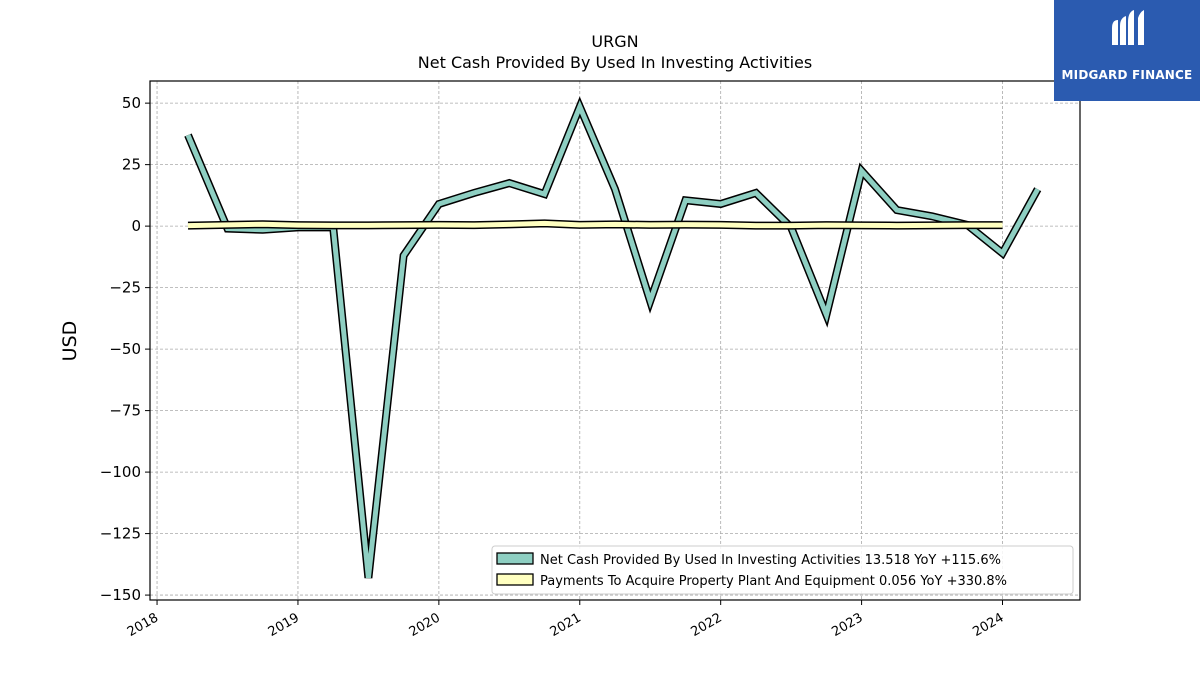 This screenshot has height=675, width=1200. What do you see at coordinates (847, 625) in the screenshot?
I see `x-tick-label: 2023` at bounding box center [847, 625].